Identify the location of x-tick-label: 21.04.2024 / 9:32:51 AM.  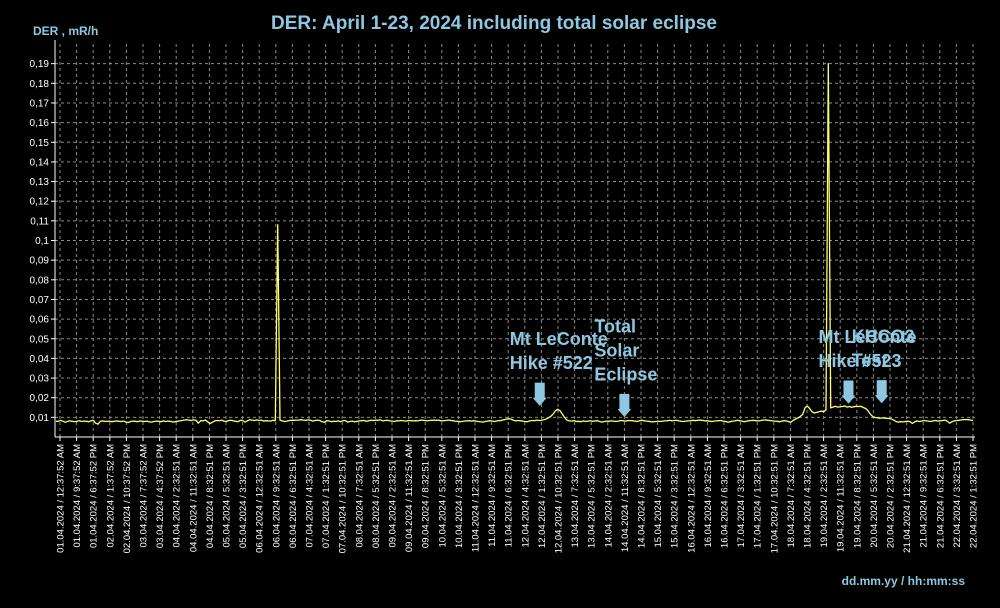
(924, 496).